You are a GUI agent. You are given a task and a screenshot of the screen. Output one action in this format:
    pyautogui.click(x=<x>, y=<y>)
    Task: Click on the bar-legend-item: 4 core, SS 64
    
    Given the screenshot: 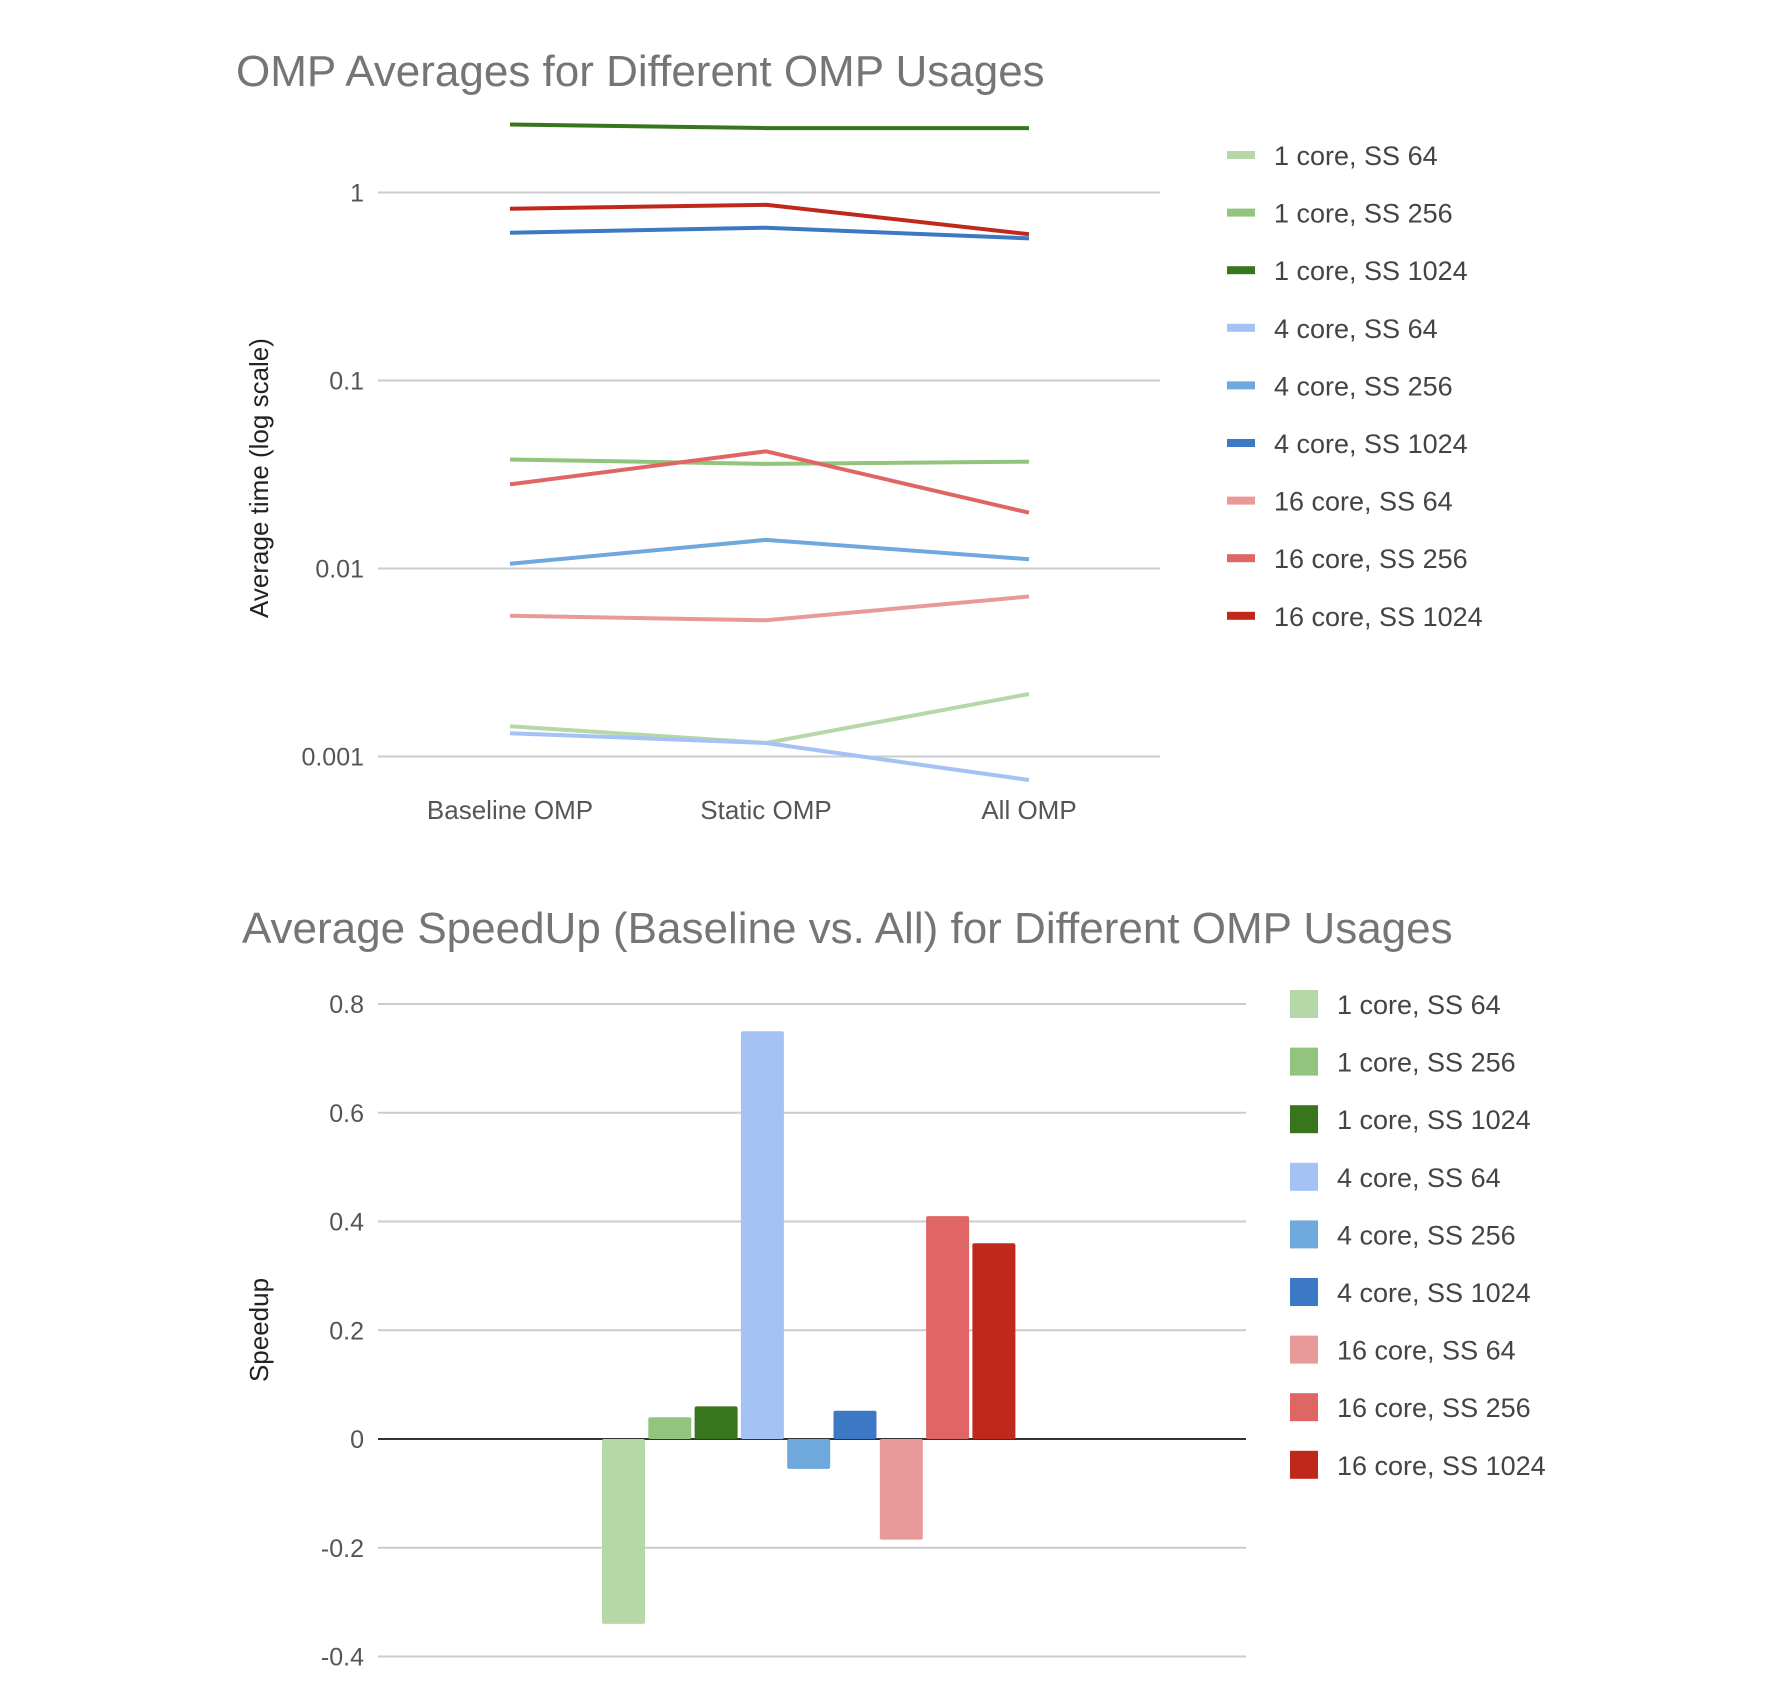 What is the action you would take?
    pyautogui.click(x=1395, y=1177)
    